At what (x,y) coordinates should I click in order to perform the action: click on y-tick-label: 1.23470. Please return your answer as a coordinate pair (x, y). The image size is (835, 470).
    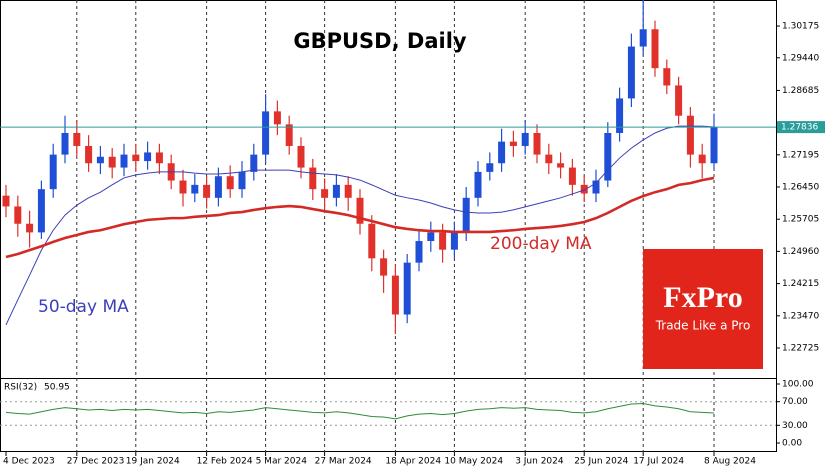
    Looking at the image, I should click on (800, 316).